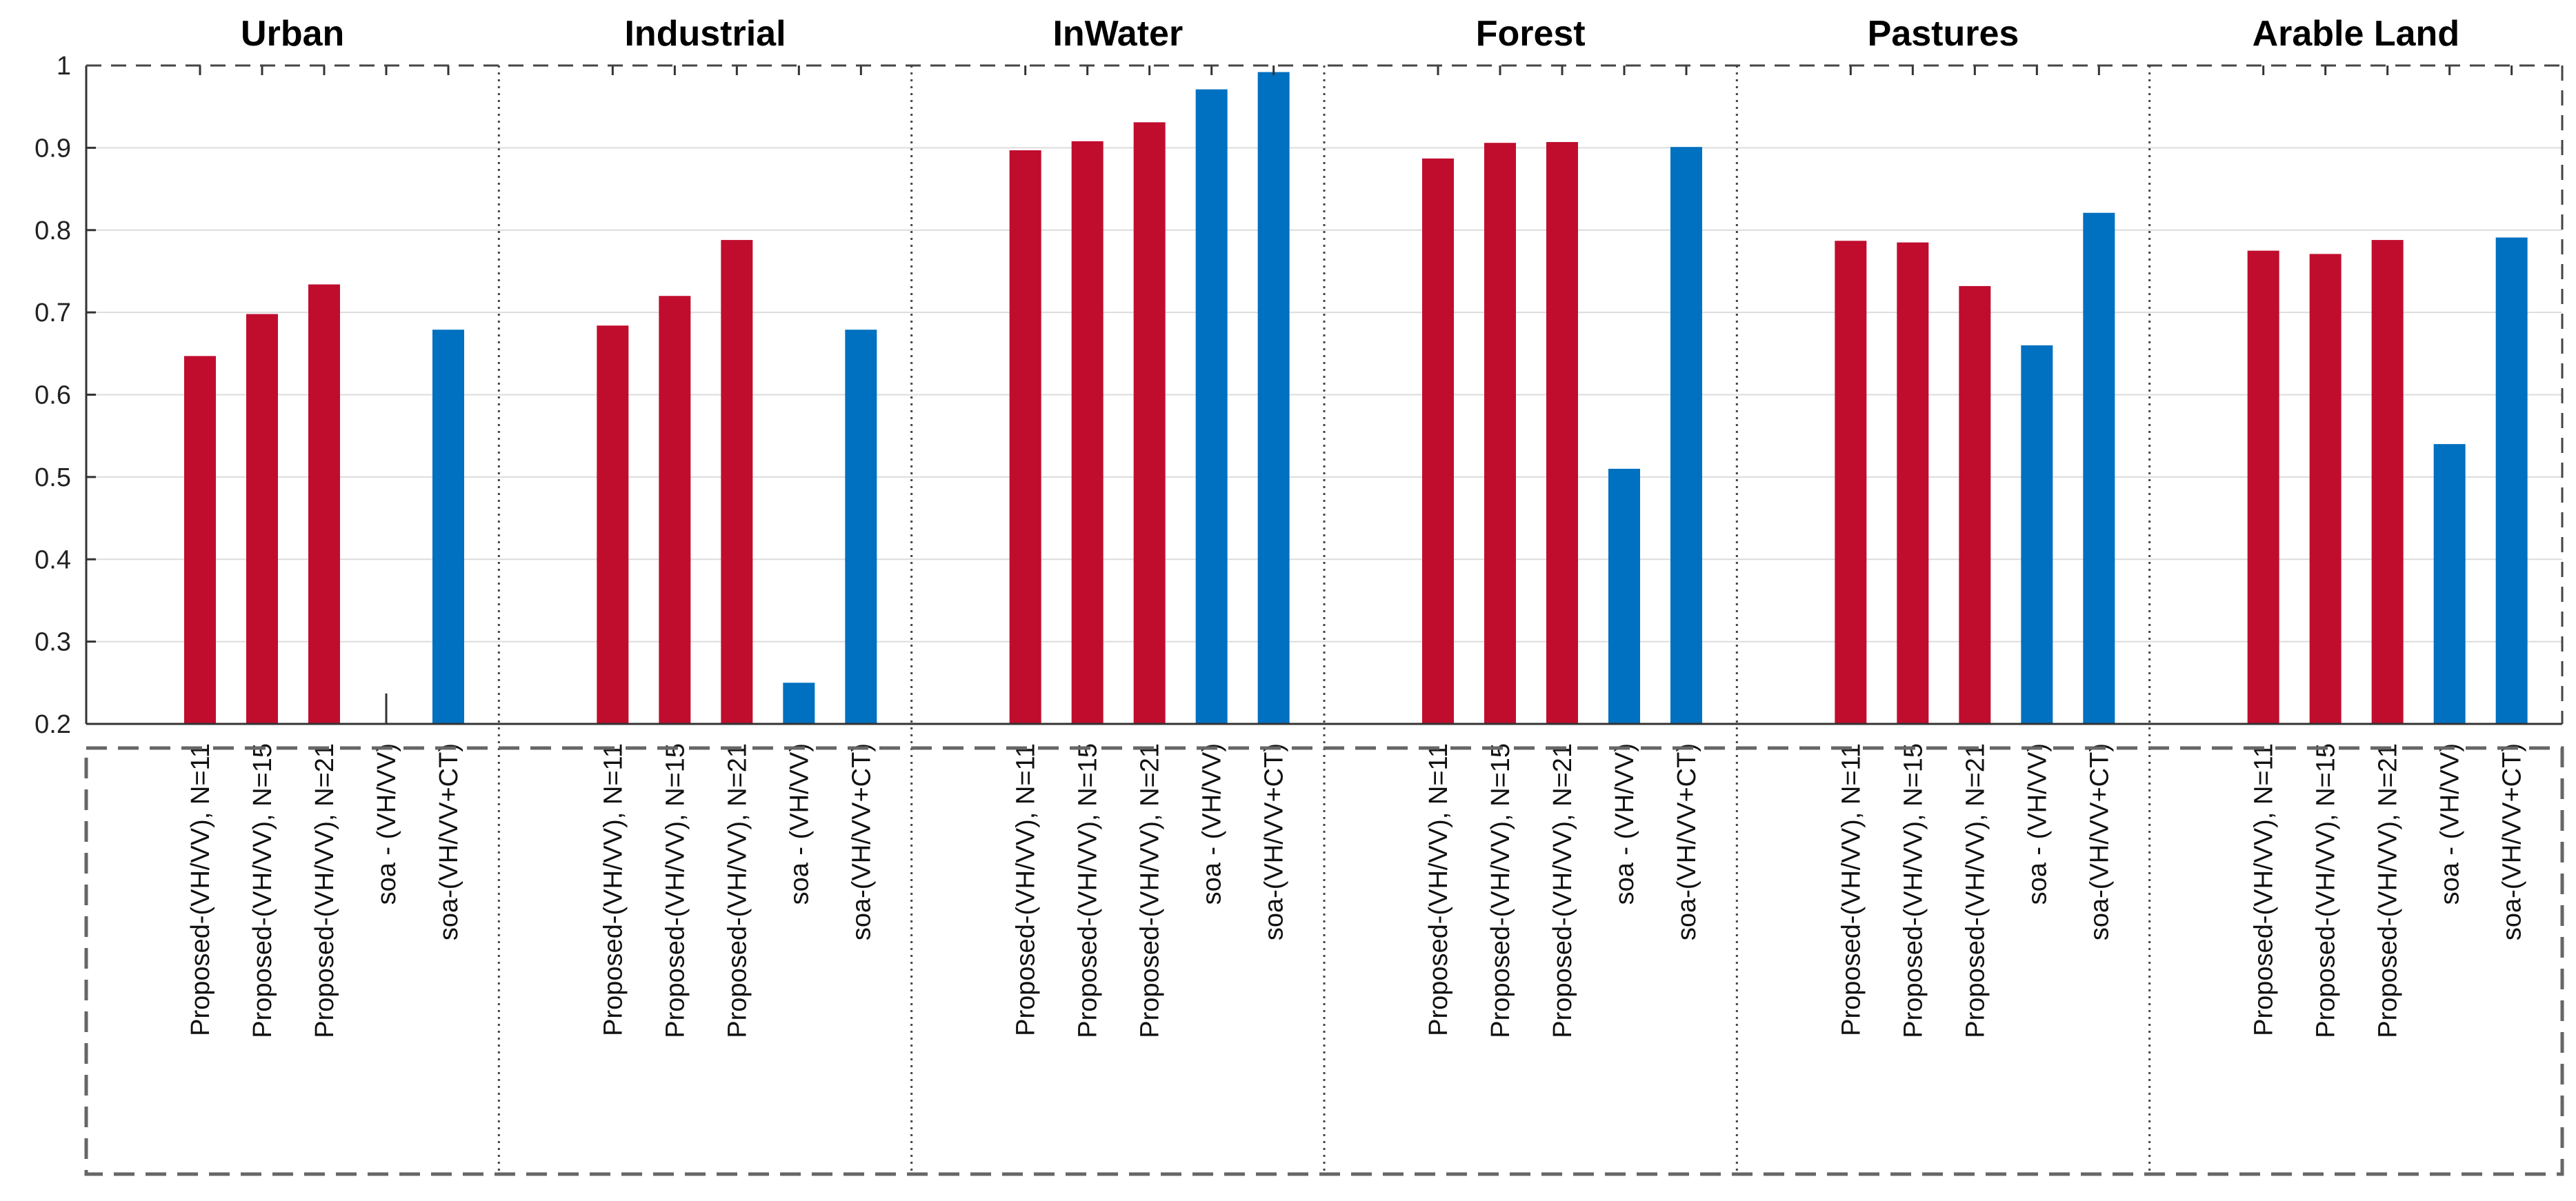 The height and width of the screenshot is (1201, 2576). What do you see at coordinates (52, 642) in the screenshot?
I see `y-tick-label: 0.3` at bounding box center [52, 642].